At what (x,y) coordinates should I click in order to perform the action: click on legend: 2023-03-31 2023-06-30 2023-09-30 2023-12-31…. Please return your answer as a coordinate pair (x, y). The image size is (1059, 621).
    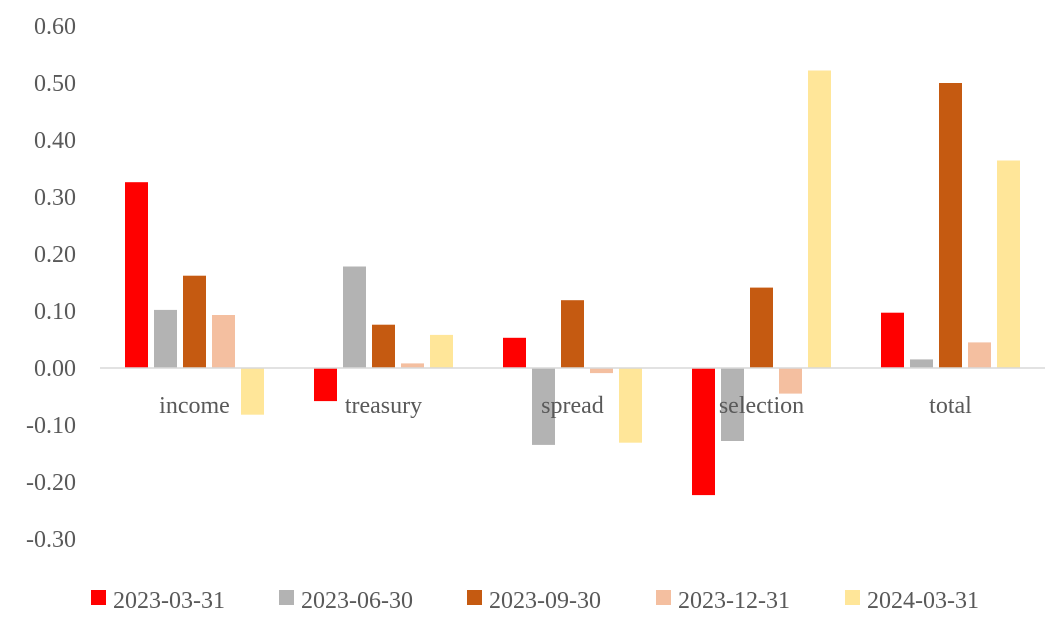
    Looking at the image, I should click on (535, 601).